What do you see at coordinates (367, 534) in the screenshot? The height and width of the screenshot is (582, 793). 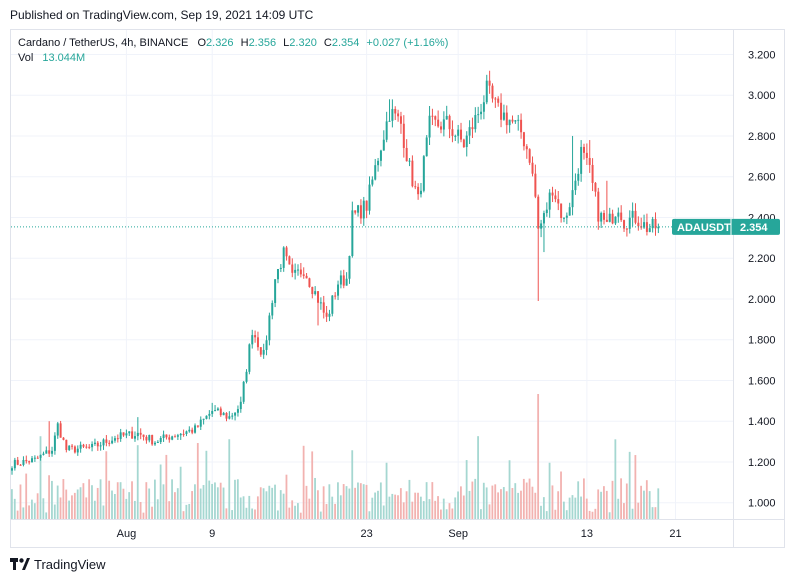 I see `time-tick-label: 23` at bounding box center [367, 534].